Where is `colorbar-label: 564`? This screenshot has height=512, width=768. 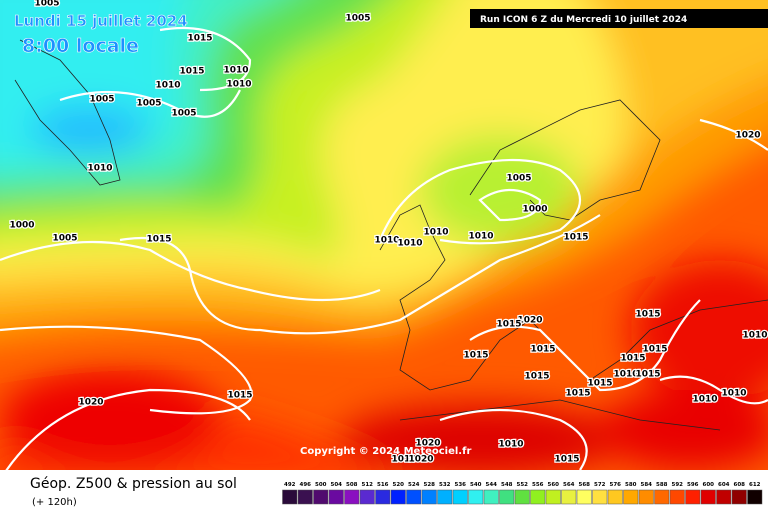
colorbar-label: 564 is located at coordinates (569, 485).